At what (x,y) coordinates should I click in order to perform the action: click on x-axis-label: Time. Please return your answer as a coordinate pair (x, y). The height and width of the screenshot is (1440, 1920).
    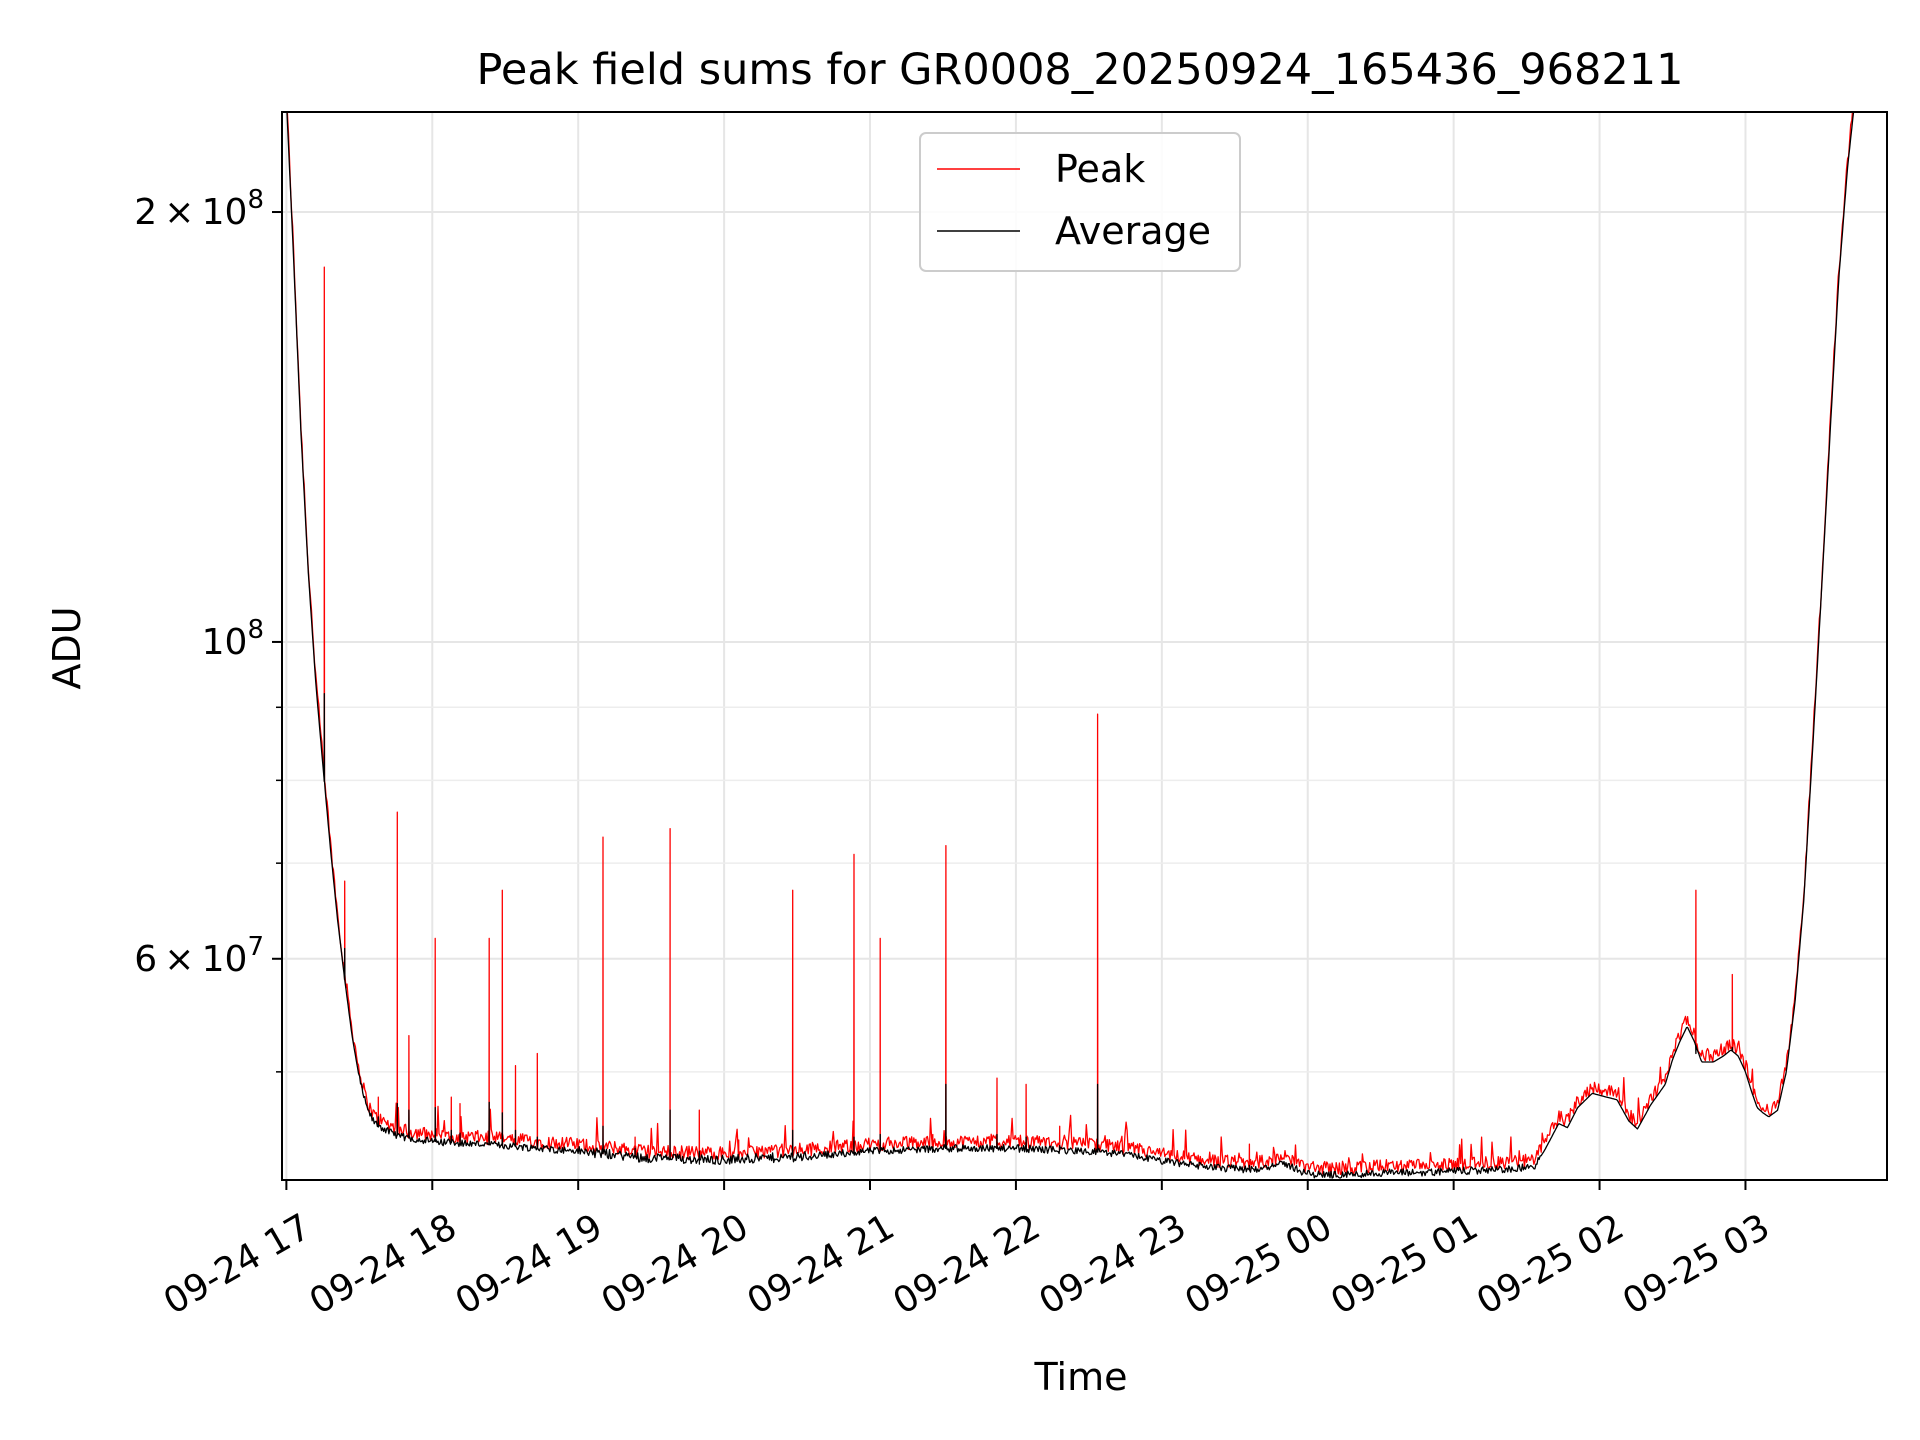
    Looking at the image, I should click on (1081, 1377).